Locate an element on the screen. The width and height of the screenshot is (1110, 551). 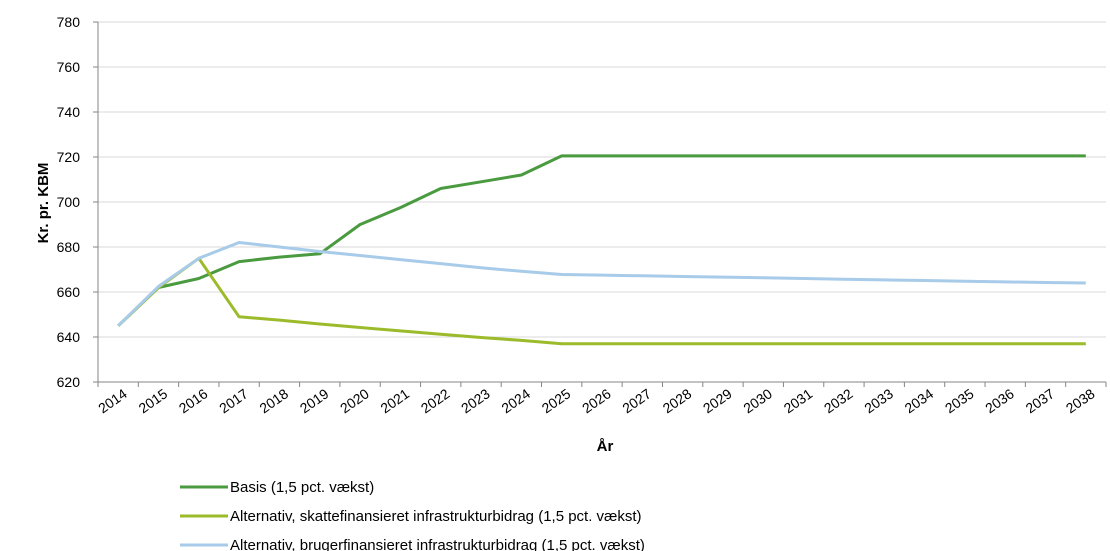
y-tick-label: 680 is located at coordinates (69, 247).